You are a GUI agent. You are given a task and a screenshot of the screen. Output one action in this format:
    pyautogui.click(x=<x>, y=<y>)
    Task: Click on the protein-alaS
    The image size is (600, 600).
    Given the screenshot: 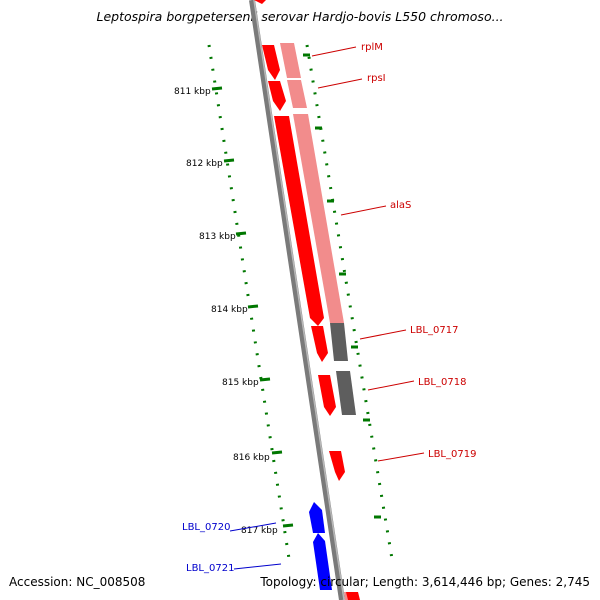 What is the action you would take?
    pyautogui.click(x=318, y=218)
    